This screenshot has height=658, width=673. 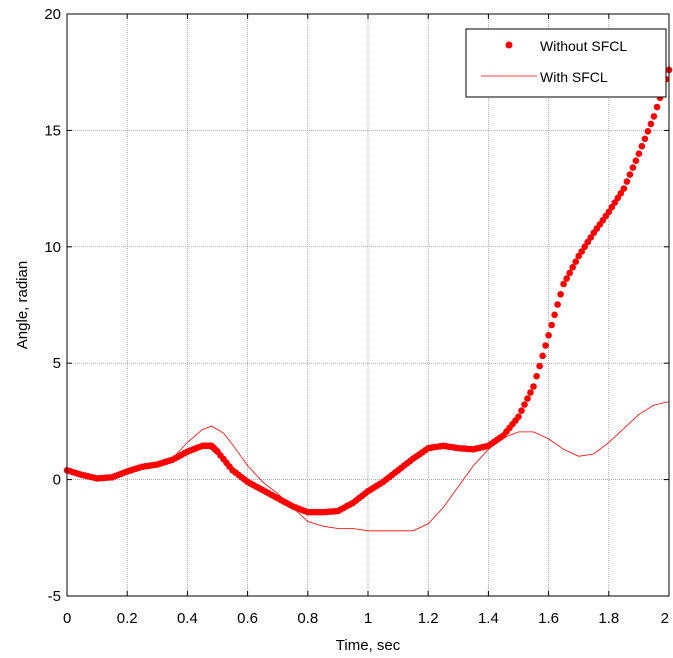 I want to click on y-tick-label: 0, so click(x=57, y=480).